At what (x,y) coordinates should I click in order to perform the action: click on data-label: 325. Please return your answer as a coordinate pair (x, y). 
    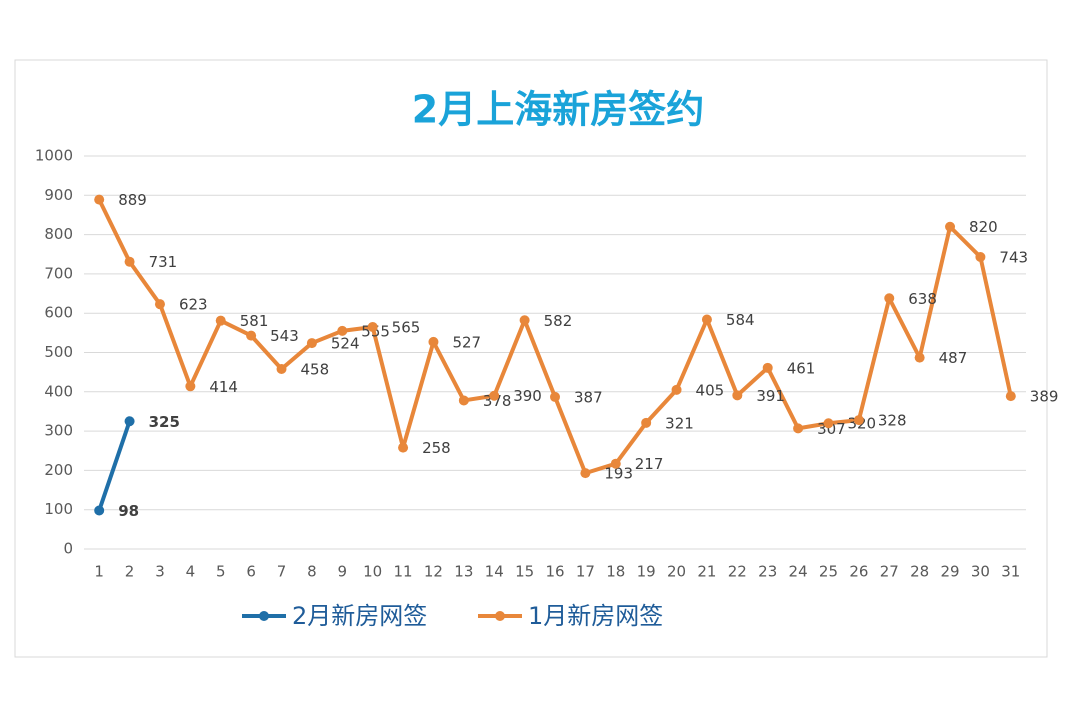
    Looking at the image, I should click on (164, 422).